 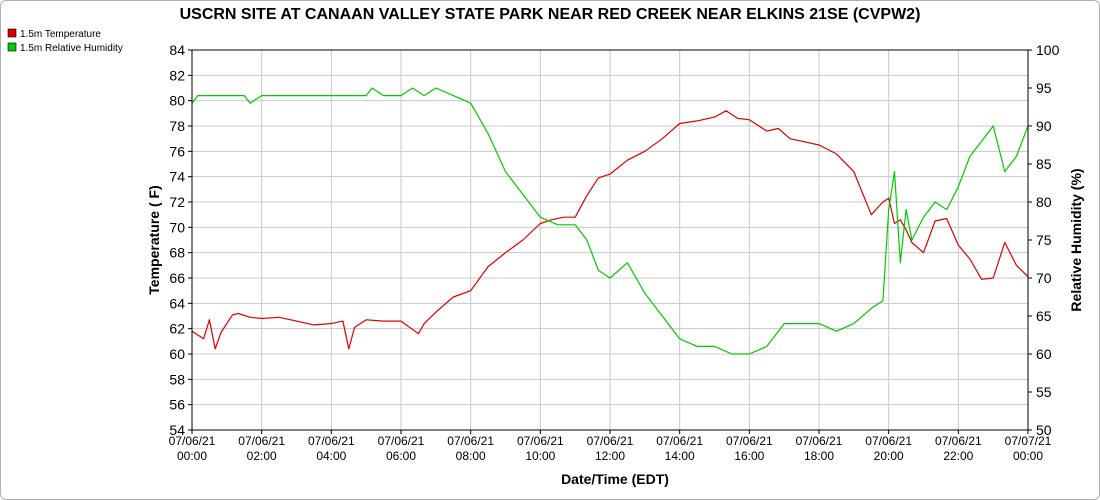 What do you see at coordinates (1028, 441) in the screenshot?
I see `x-tick-label-date: 07/07/21` at bounding box center [1028, 441].